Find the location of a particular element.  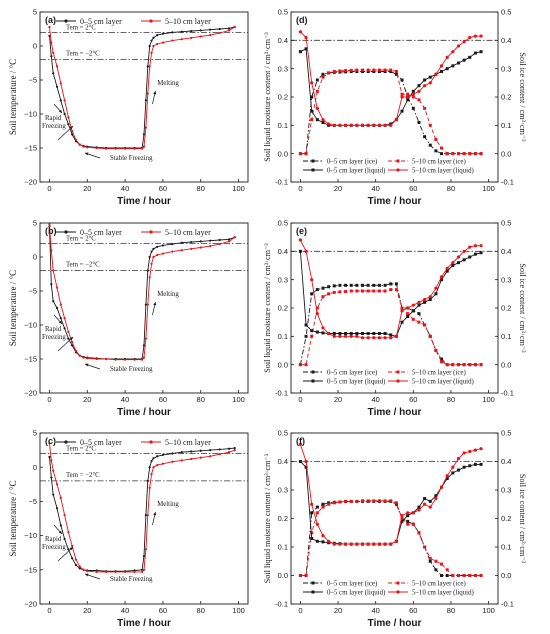

legend-label: 0–5 cm layer (liquid) is located at coordinates (356, 171).